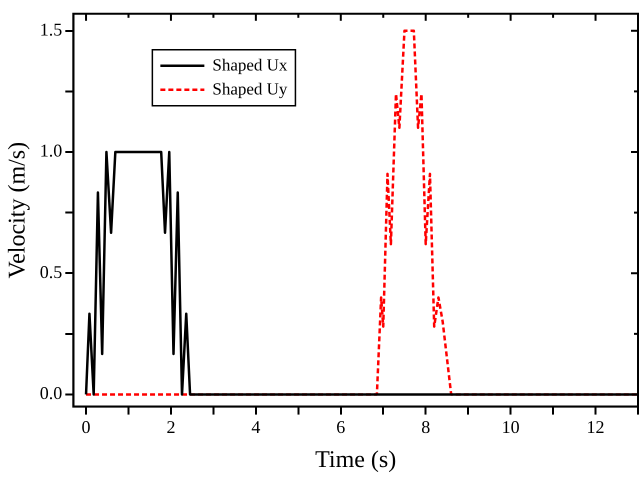 This screenshot has width=644, height=479. What do you see at coordinates (250, 64) in the screenshot?
I see `legend-label: Shaped Ux` at bounding box center [250, 64].